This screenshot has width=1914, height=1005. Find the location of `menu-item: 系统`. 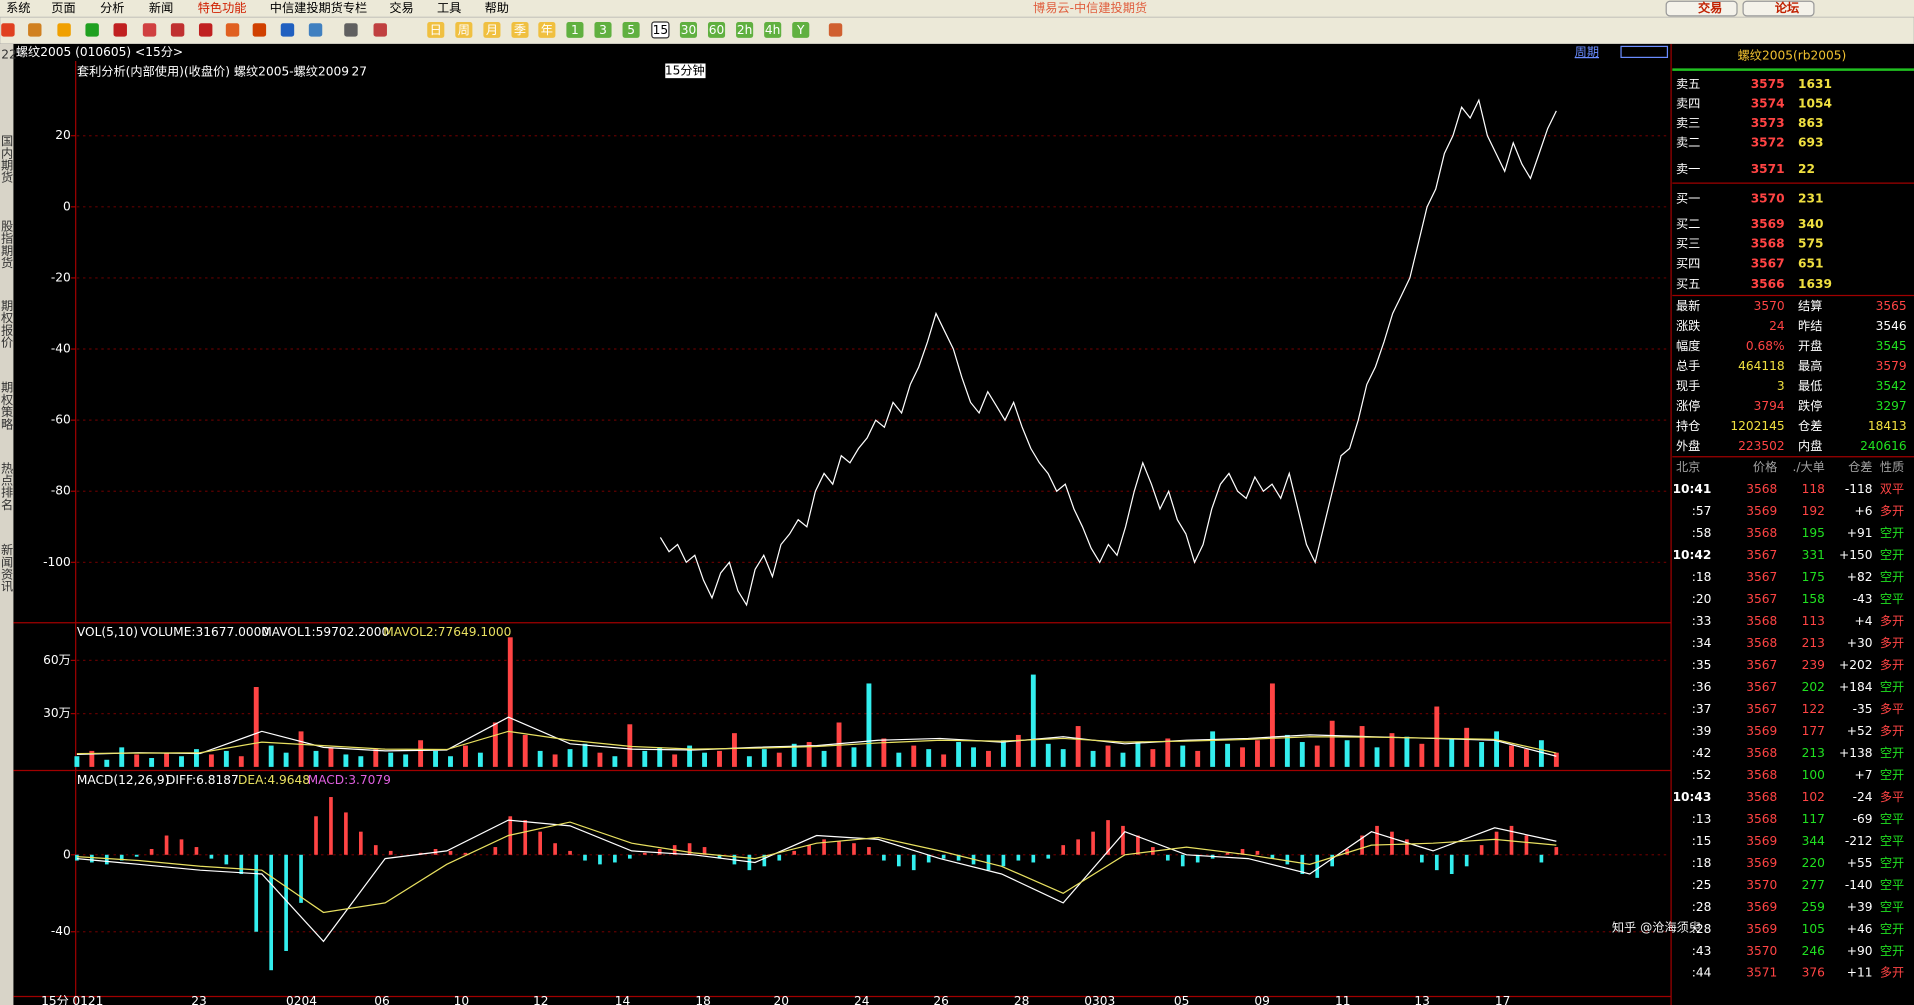

menu-item: 系统 is located at coordinates (18, 8).